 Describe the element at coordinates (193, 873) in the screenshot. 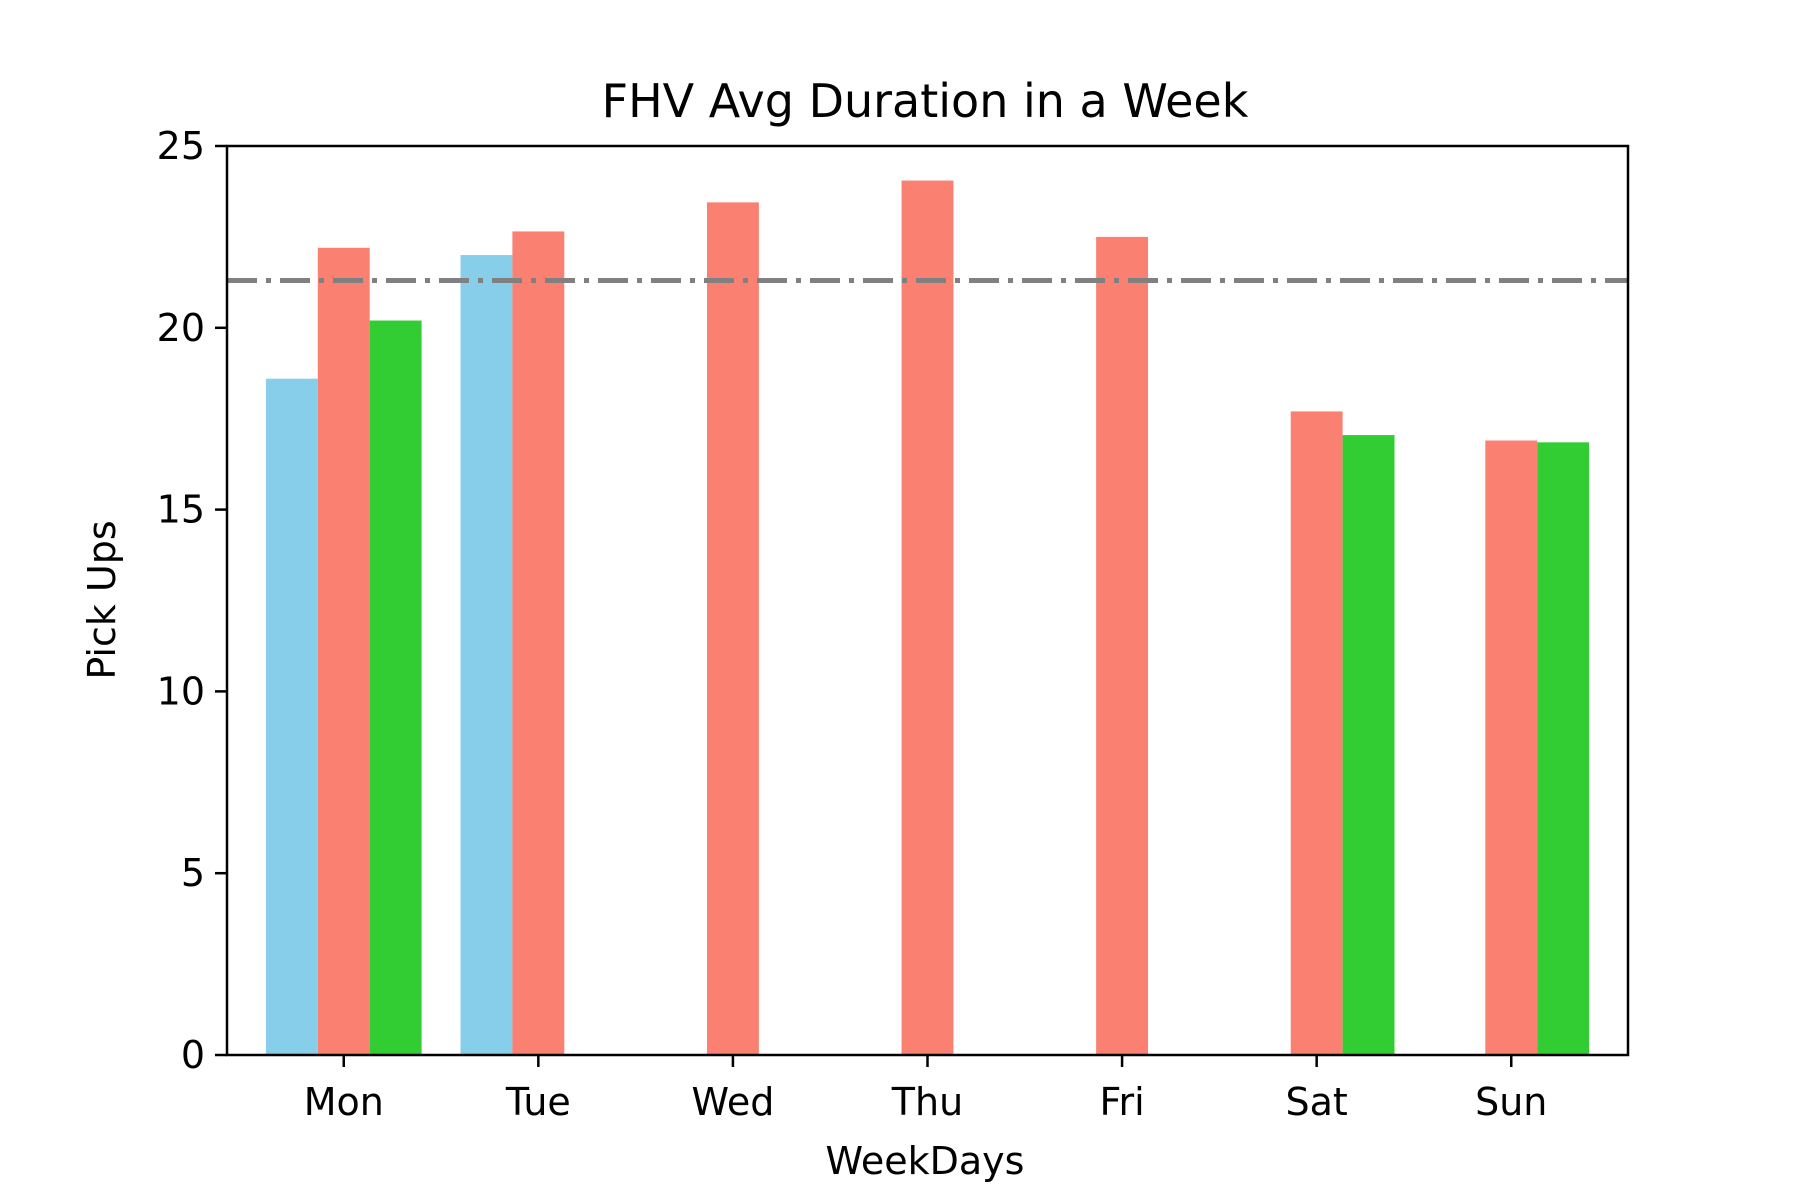

I see `y-tick-label: 5` at that location.